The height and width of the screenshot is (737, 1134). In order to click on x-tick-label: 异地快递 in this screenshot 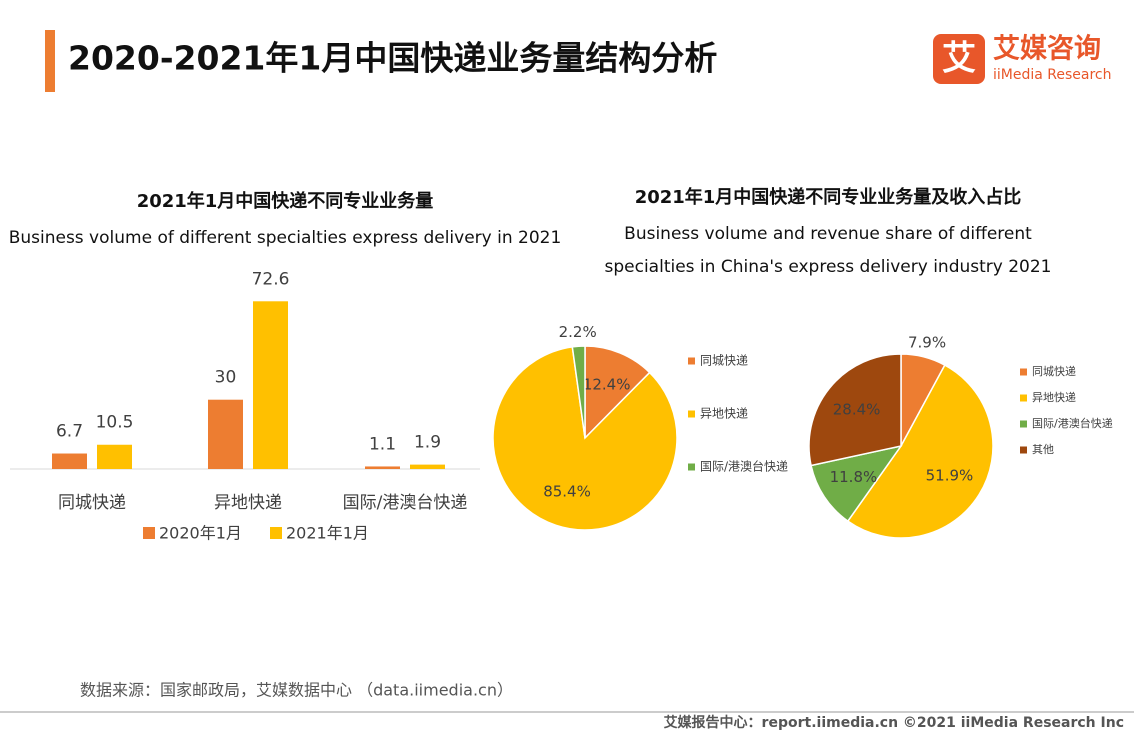, I will do `click(248, 503)`.